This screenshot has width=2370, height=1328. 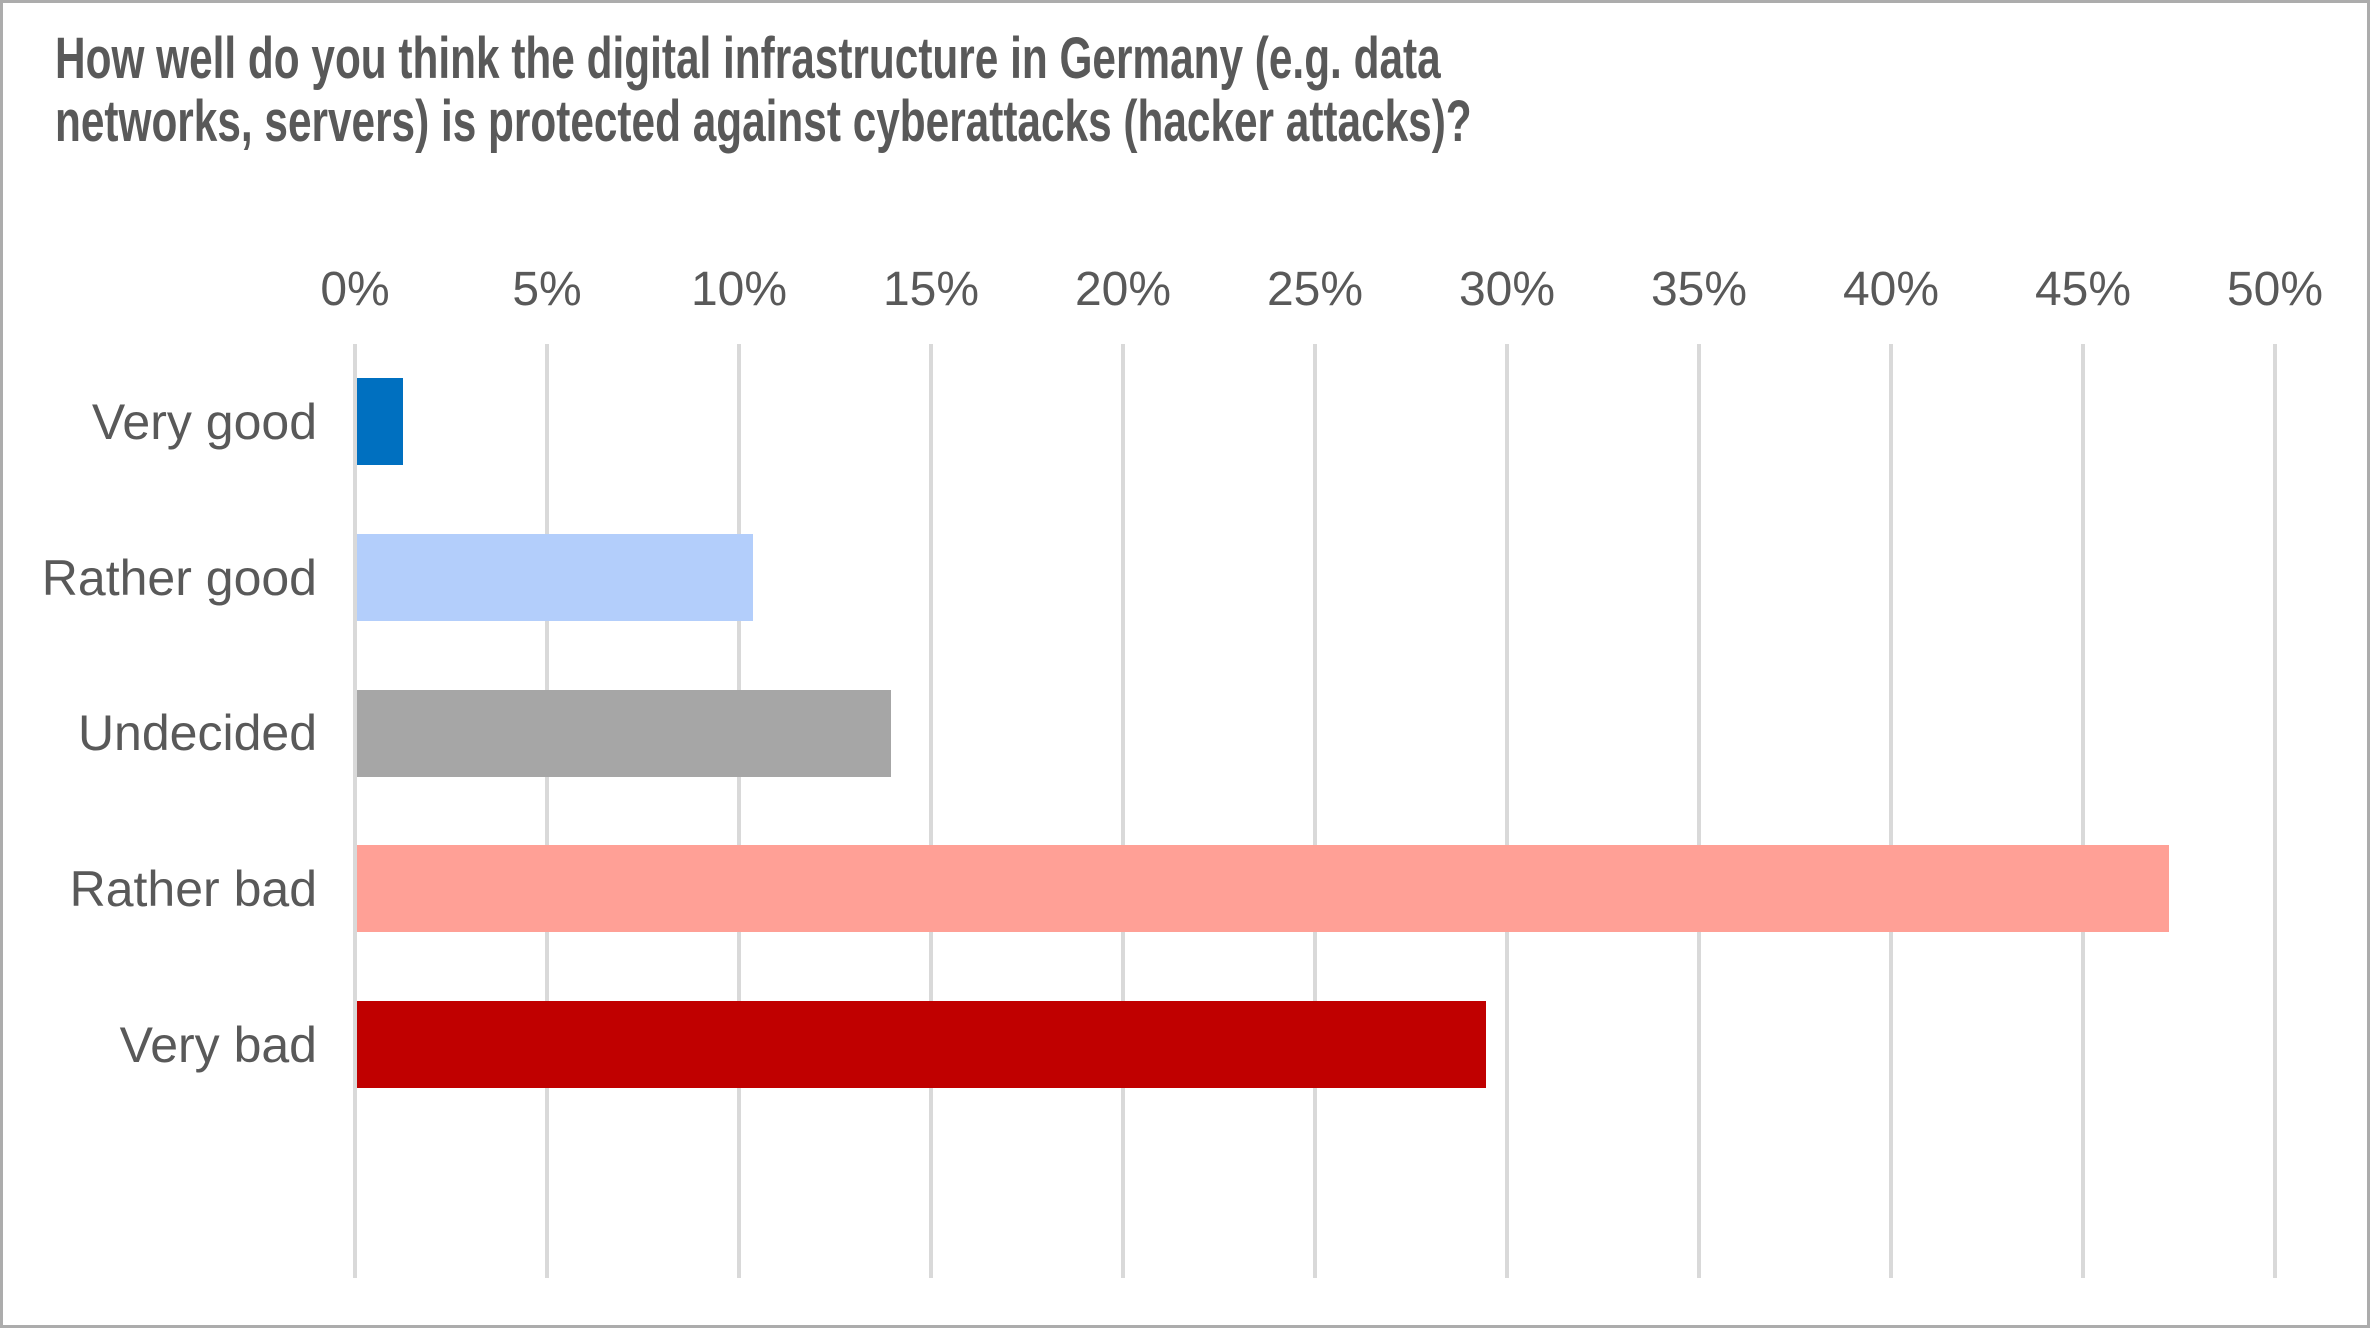 What do you see at coordinates (179, 577) in the screenshot?
I see `category-label-rather-good: Rather good` at bounding box center [179, 577].